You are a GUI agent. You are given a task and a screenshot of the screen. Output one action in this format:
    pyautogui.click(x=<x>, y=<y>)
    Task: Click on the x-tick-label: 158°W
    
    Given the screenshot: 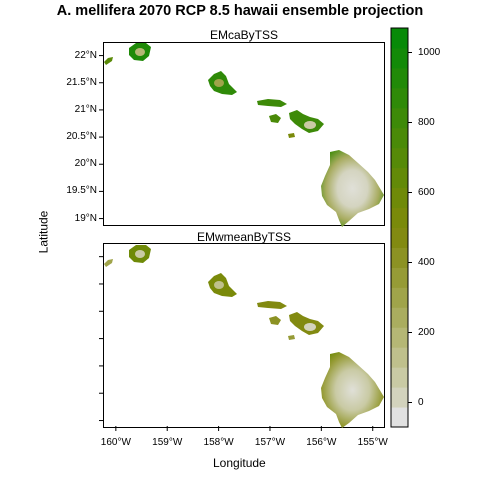 What is the action you would take?
    pyautogui.click(x=218, y=442)
    